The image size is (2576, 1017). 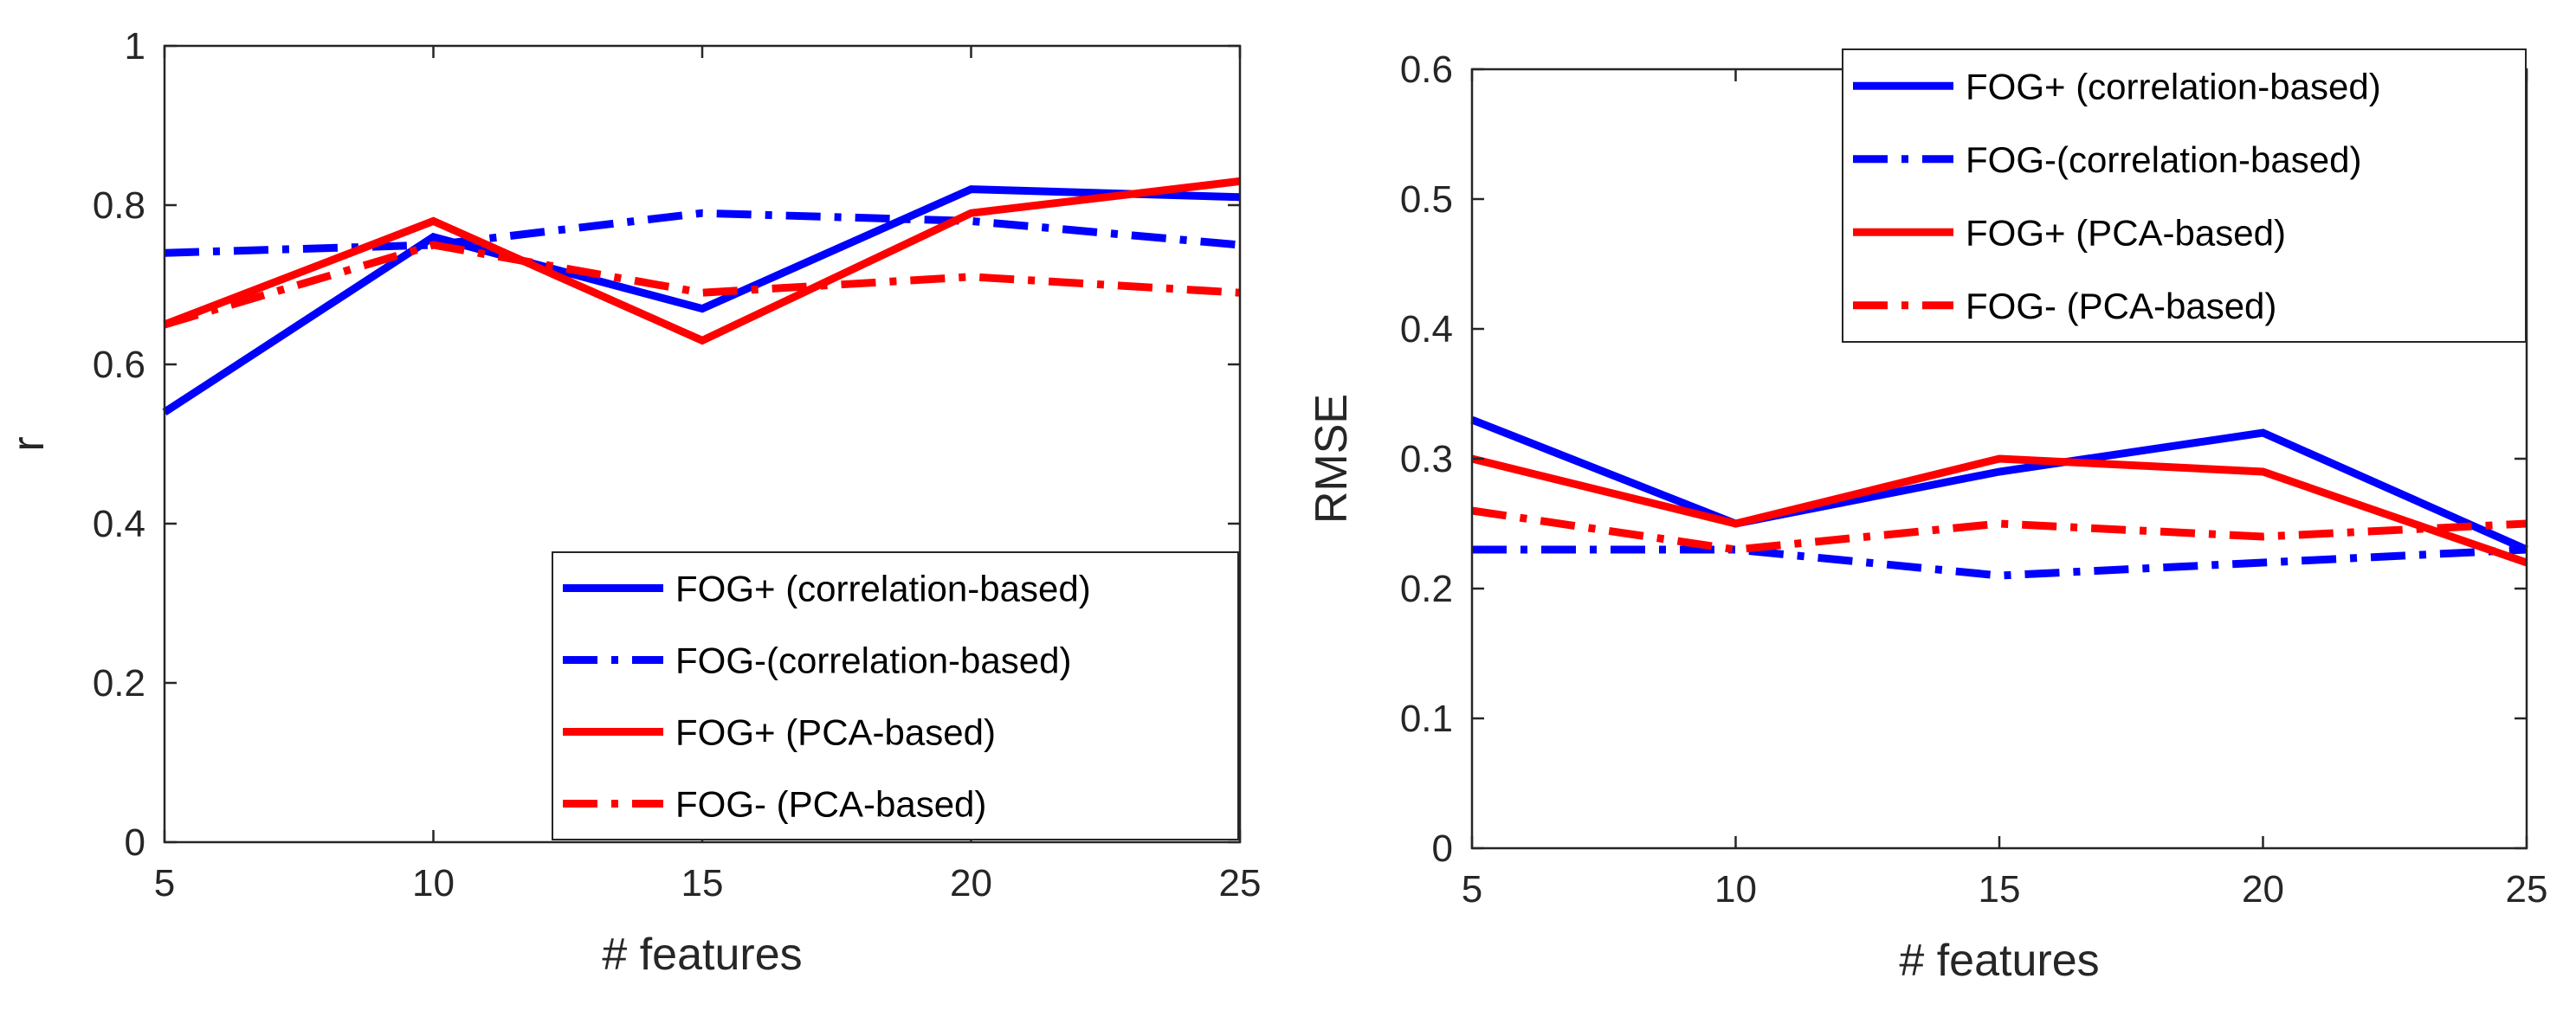 What do you see at coordinates (135, 46) in the screenshot?
I see `y-tick-label: 1` at bounding box center [135, 46].